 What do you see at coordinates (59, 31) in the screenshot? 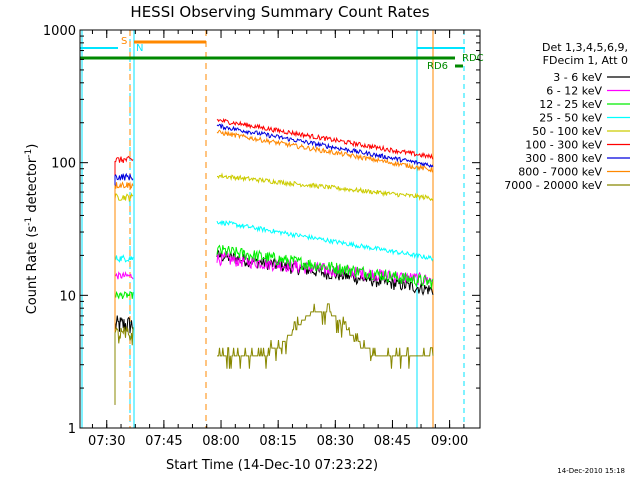
I see `y-tick-label: 1000` at bounding box center [59, 31].